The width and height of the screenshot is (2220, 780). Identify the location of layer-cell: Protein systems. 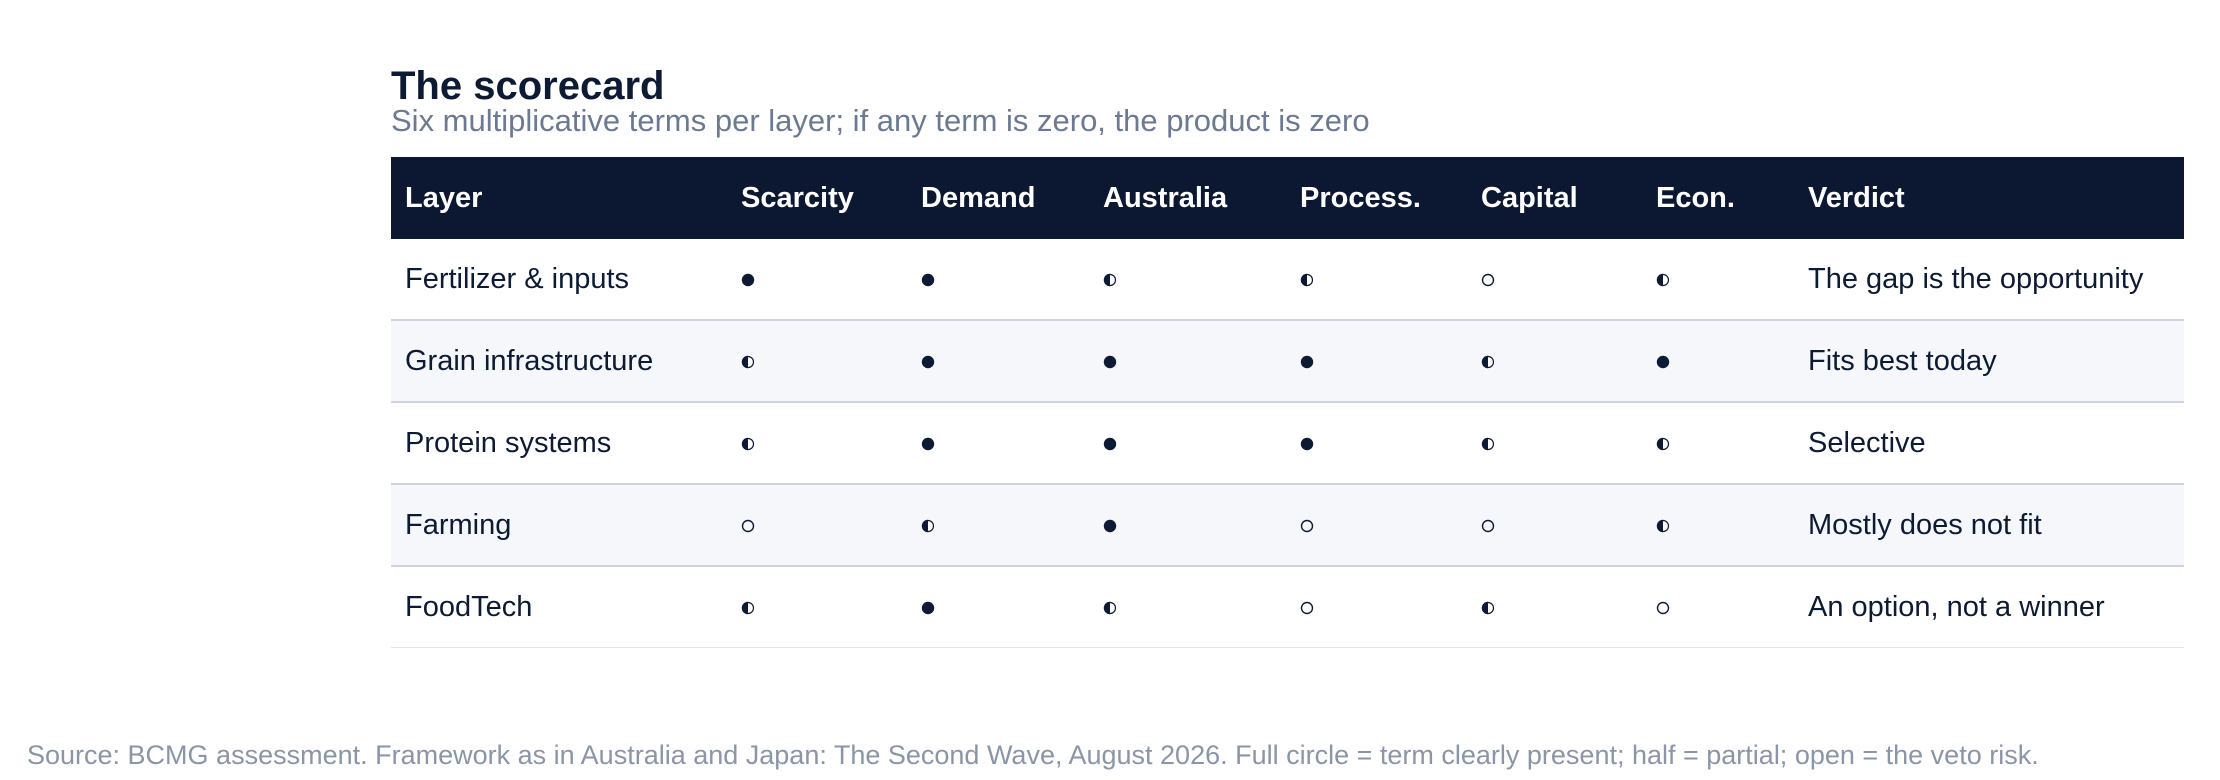
(559, 443).